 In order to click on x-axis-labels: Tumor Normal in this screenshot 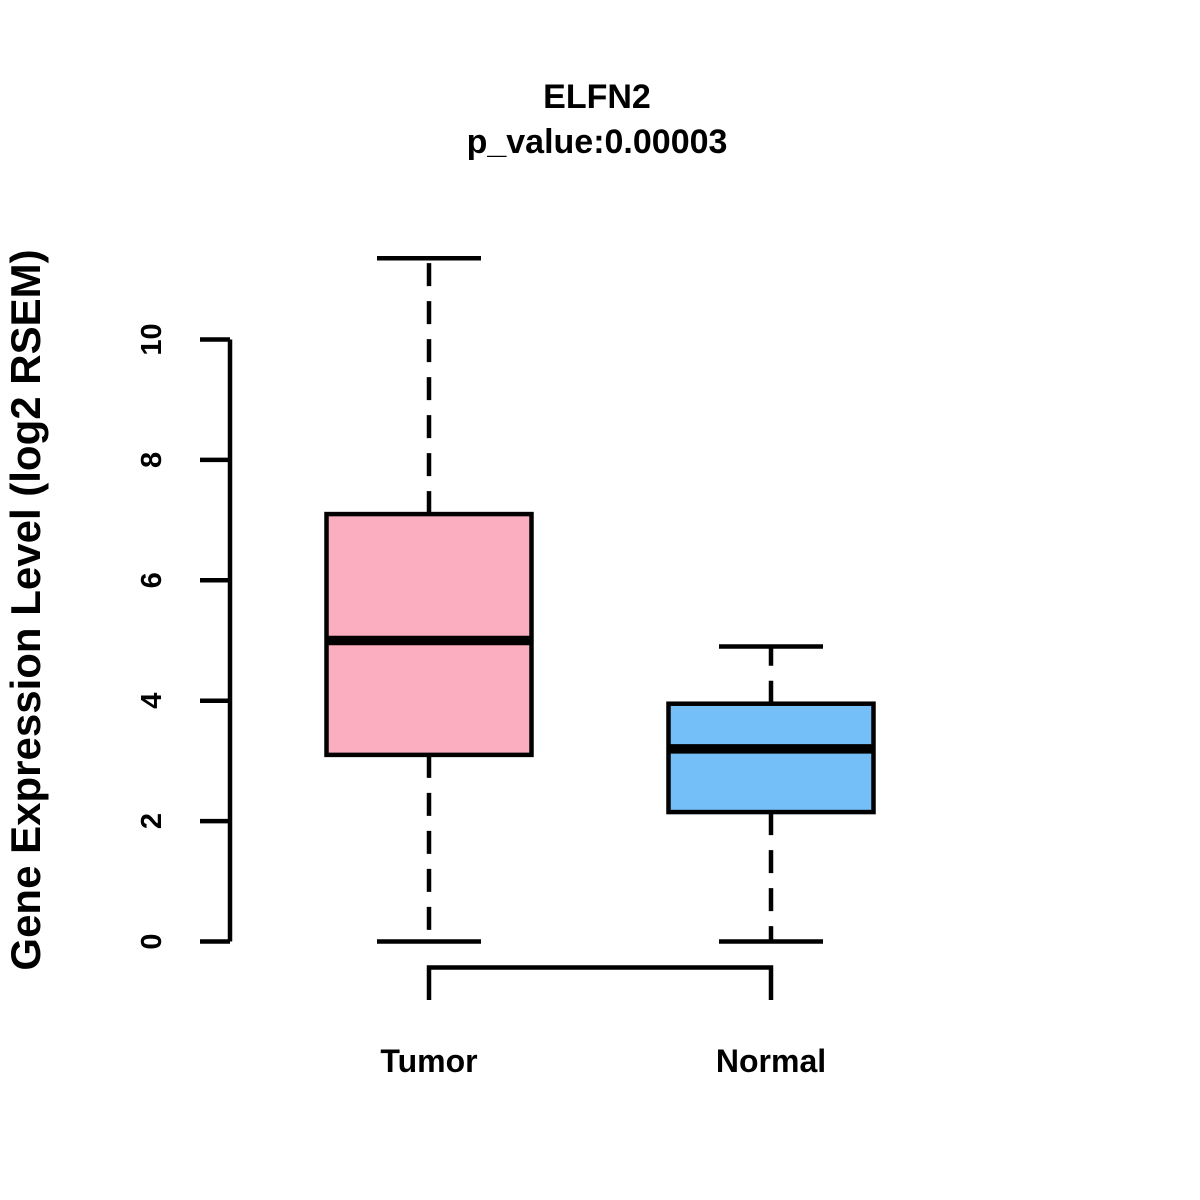, I will do `click(603, 1061)`.